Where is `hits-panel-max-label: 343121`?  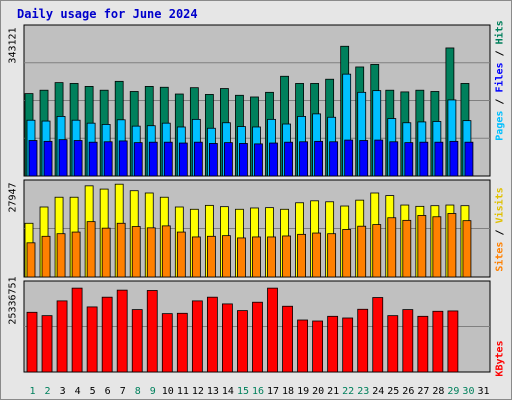
hits-panel-max-label: 343121 is located at coordinates (13, 45).